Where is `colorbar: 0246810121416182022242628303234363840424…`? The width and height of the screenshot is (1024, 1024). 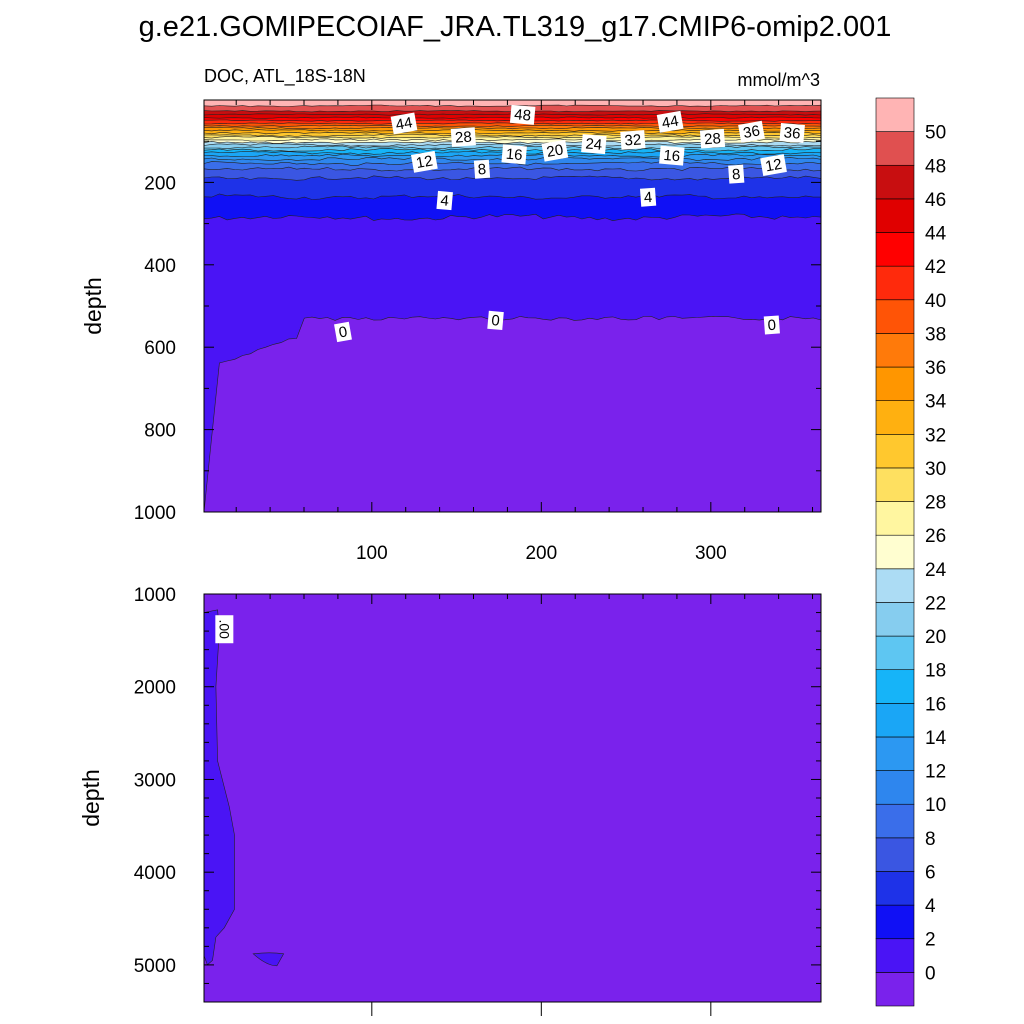
colorbar: 0246810121416182022242628303234363840424… is located at coordinates (911, 552).